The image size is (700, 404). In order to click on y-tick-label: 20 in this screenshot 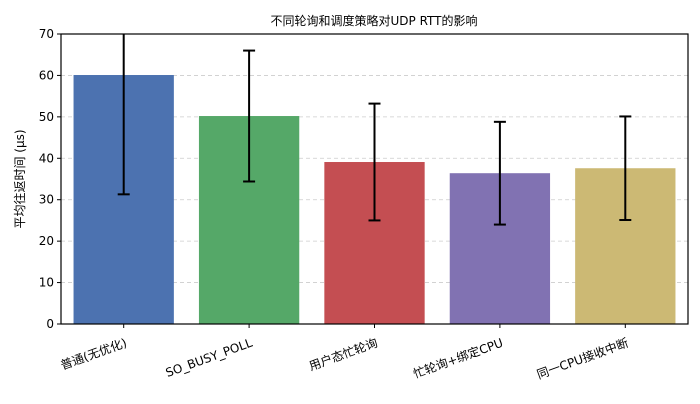, I will do `click(46, 241)`.